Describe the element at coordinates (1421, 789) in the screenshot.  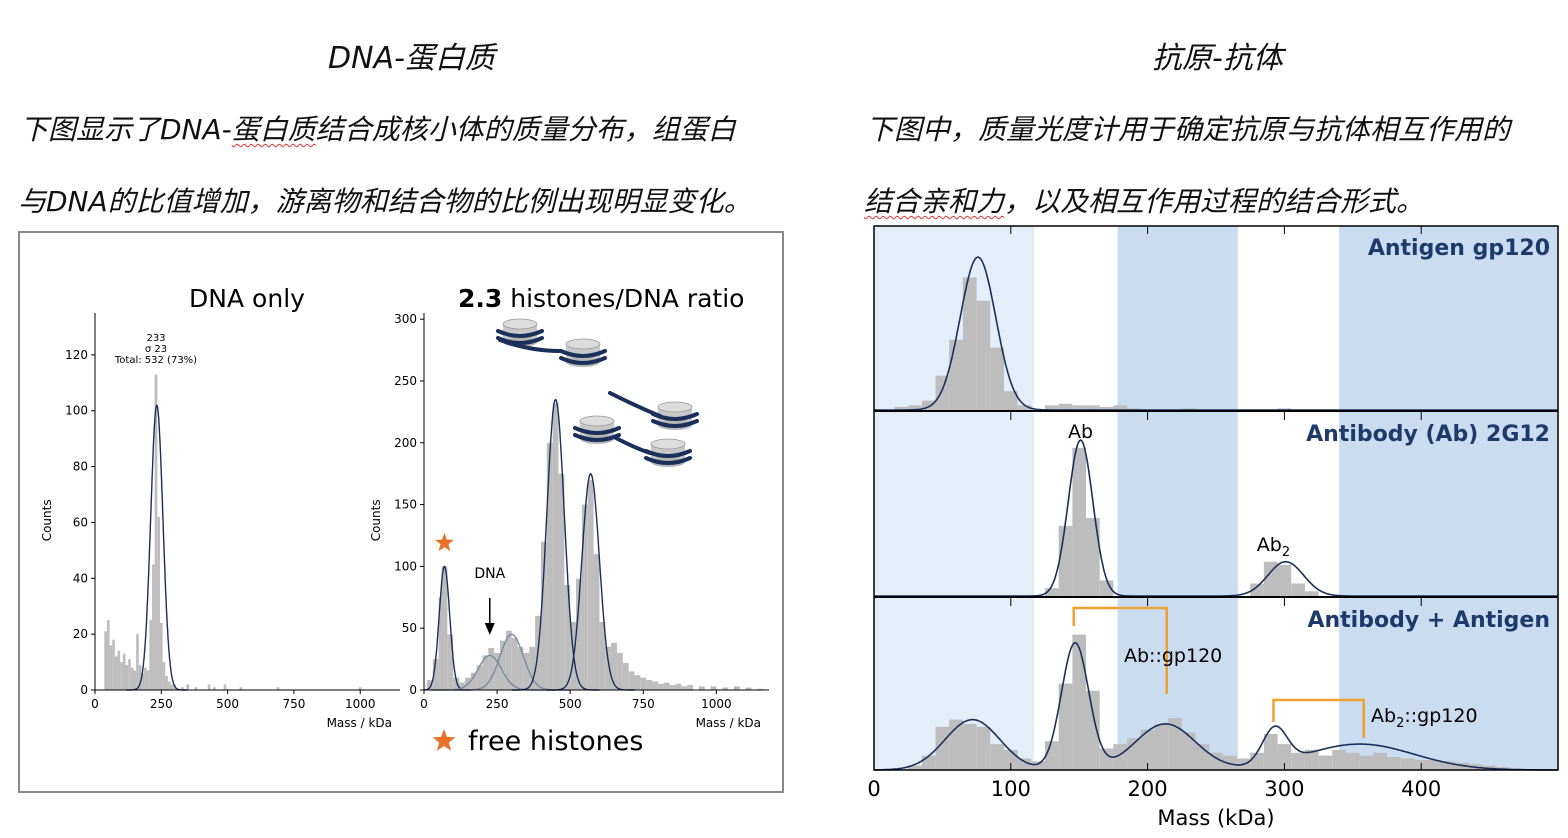
I see `x-tick-label: 400` at that location.